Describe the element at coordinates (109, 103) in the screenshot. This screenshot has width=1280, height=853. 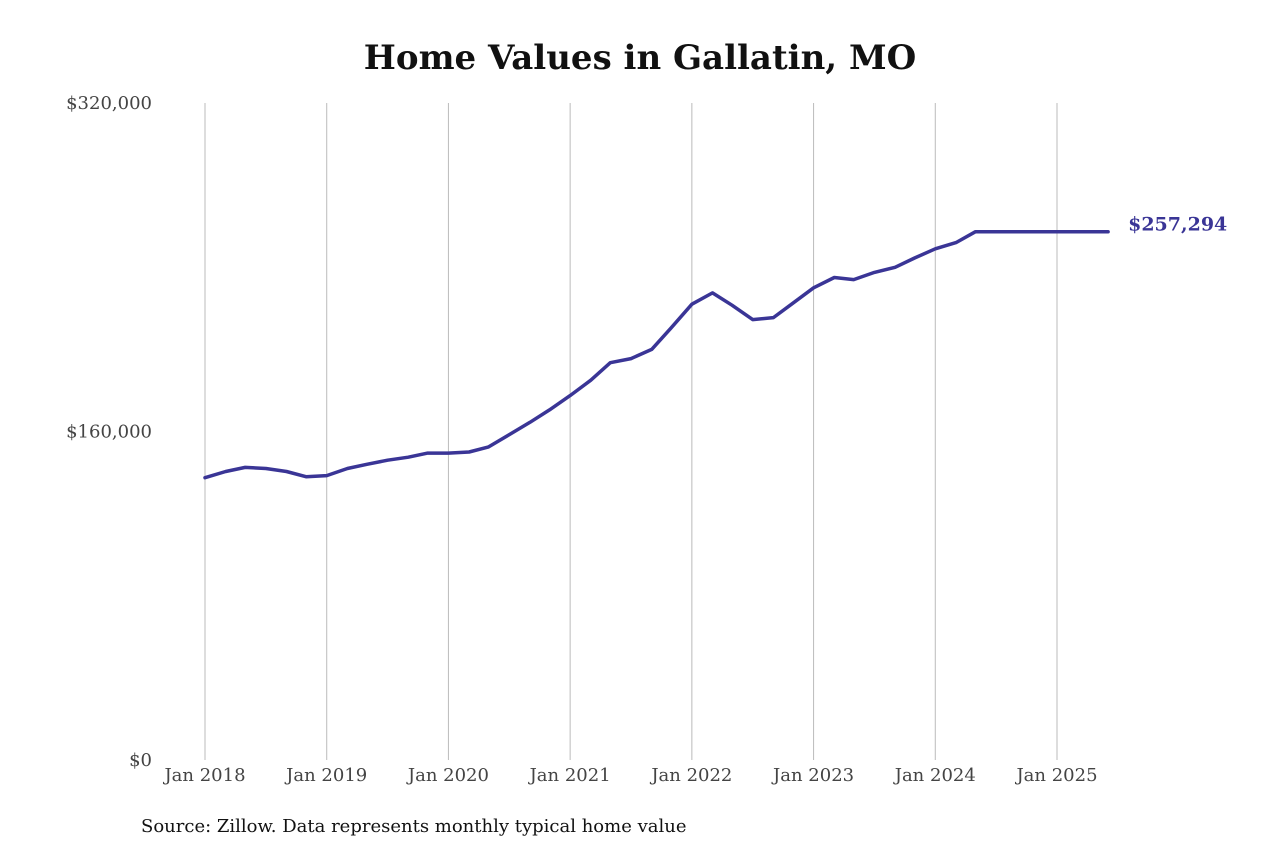
I see `y-tick-label: $320,000` at that location.